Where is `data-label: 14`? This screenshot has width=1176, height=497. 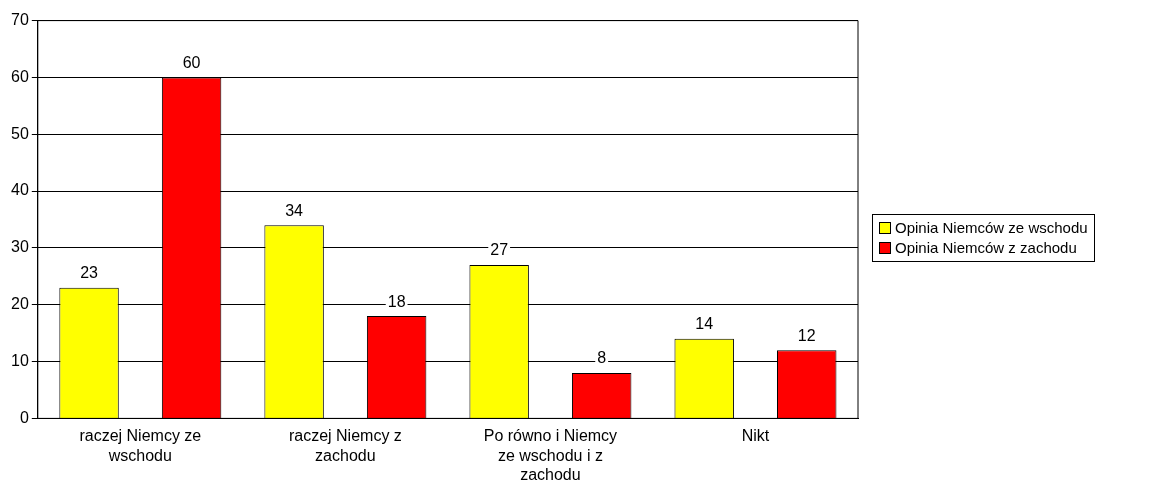 data-label: 14 is located at coordinates (704, 324).